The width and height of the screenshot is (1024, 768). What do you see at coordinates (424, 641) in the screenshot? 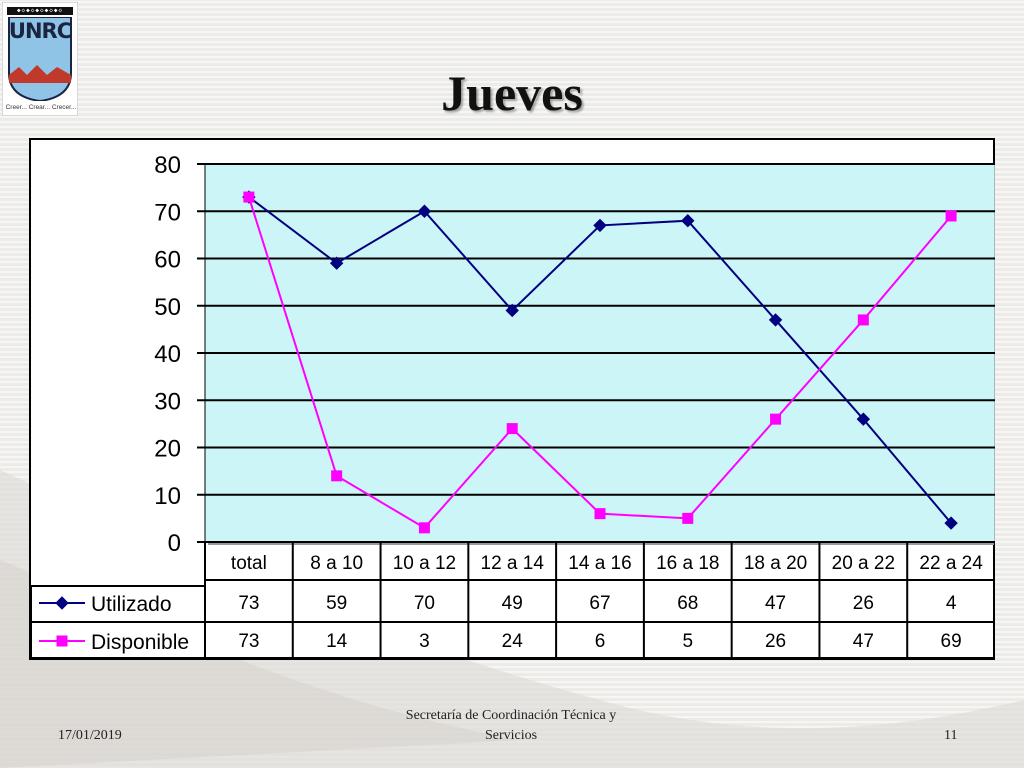
I see `data-table-value: 3` at bounding box center [424, 641].